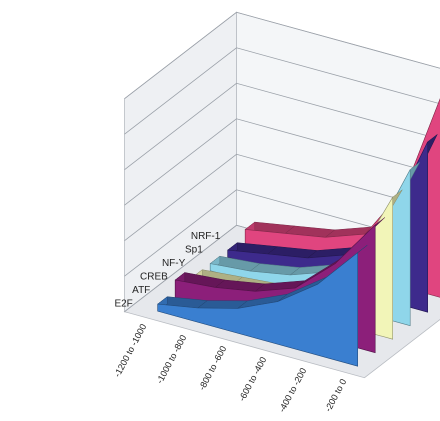 The height and width of the screenshot is (421, 440). I want to click on x-tick-label: -1200 to -1000, so click(130, 350).